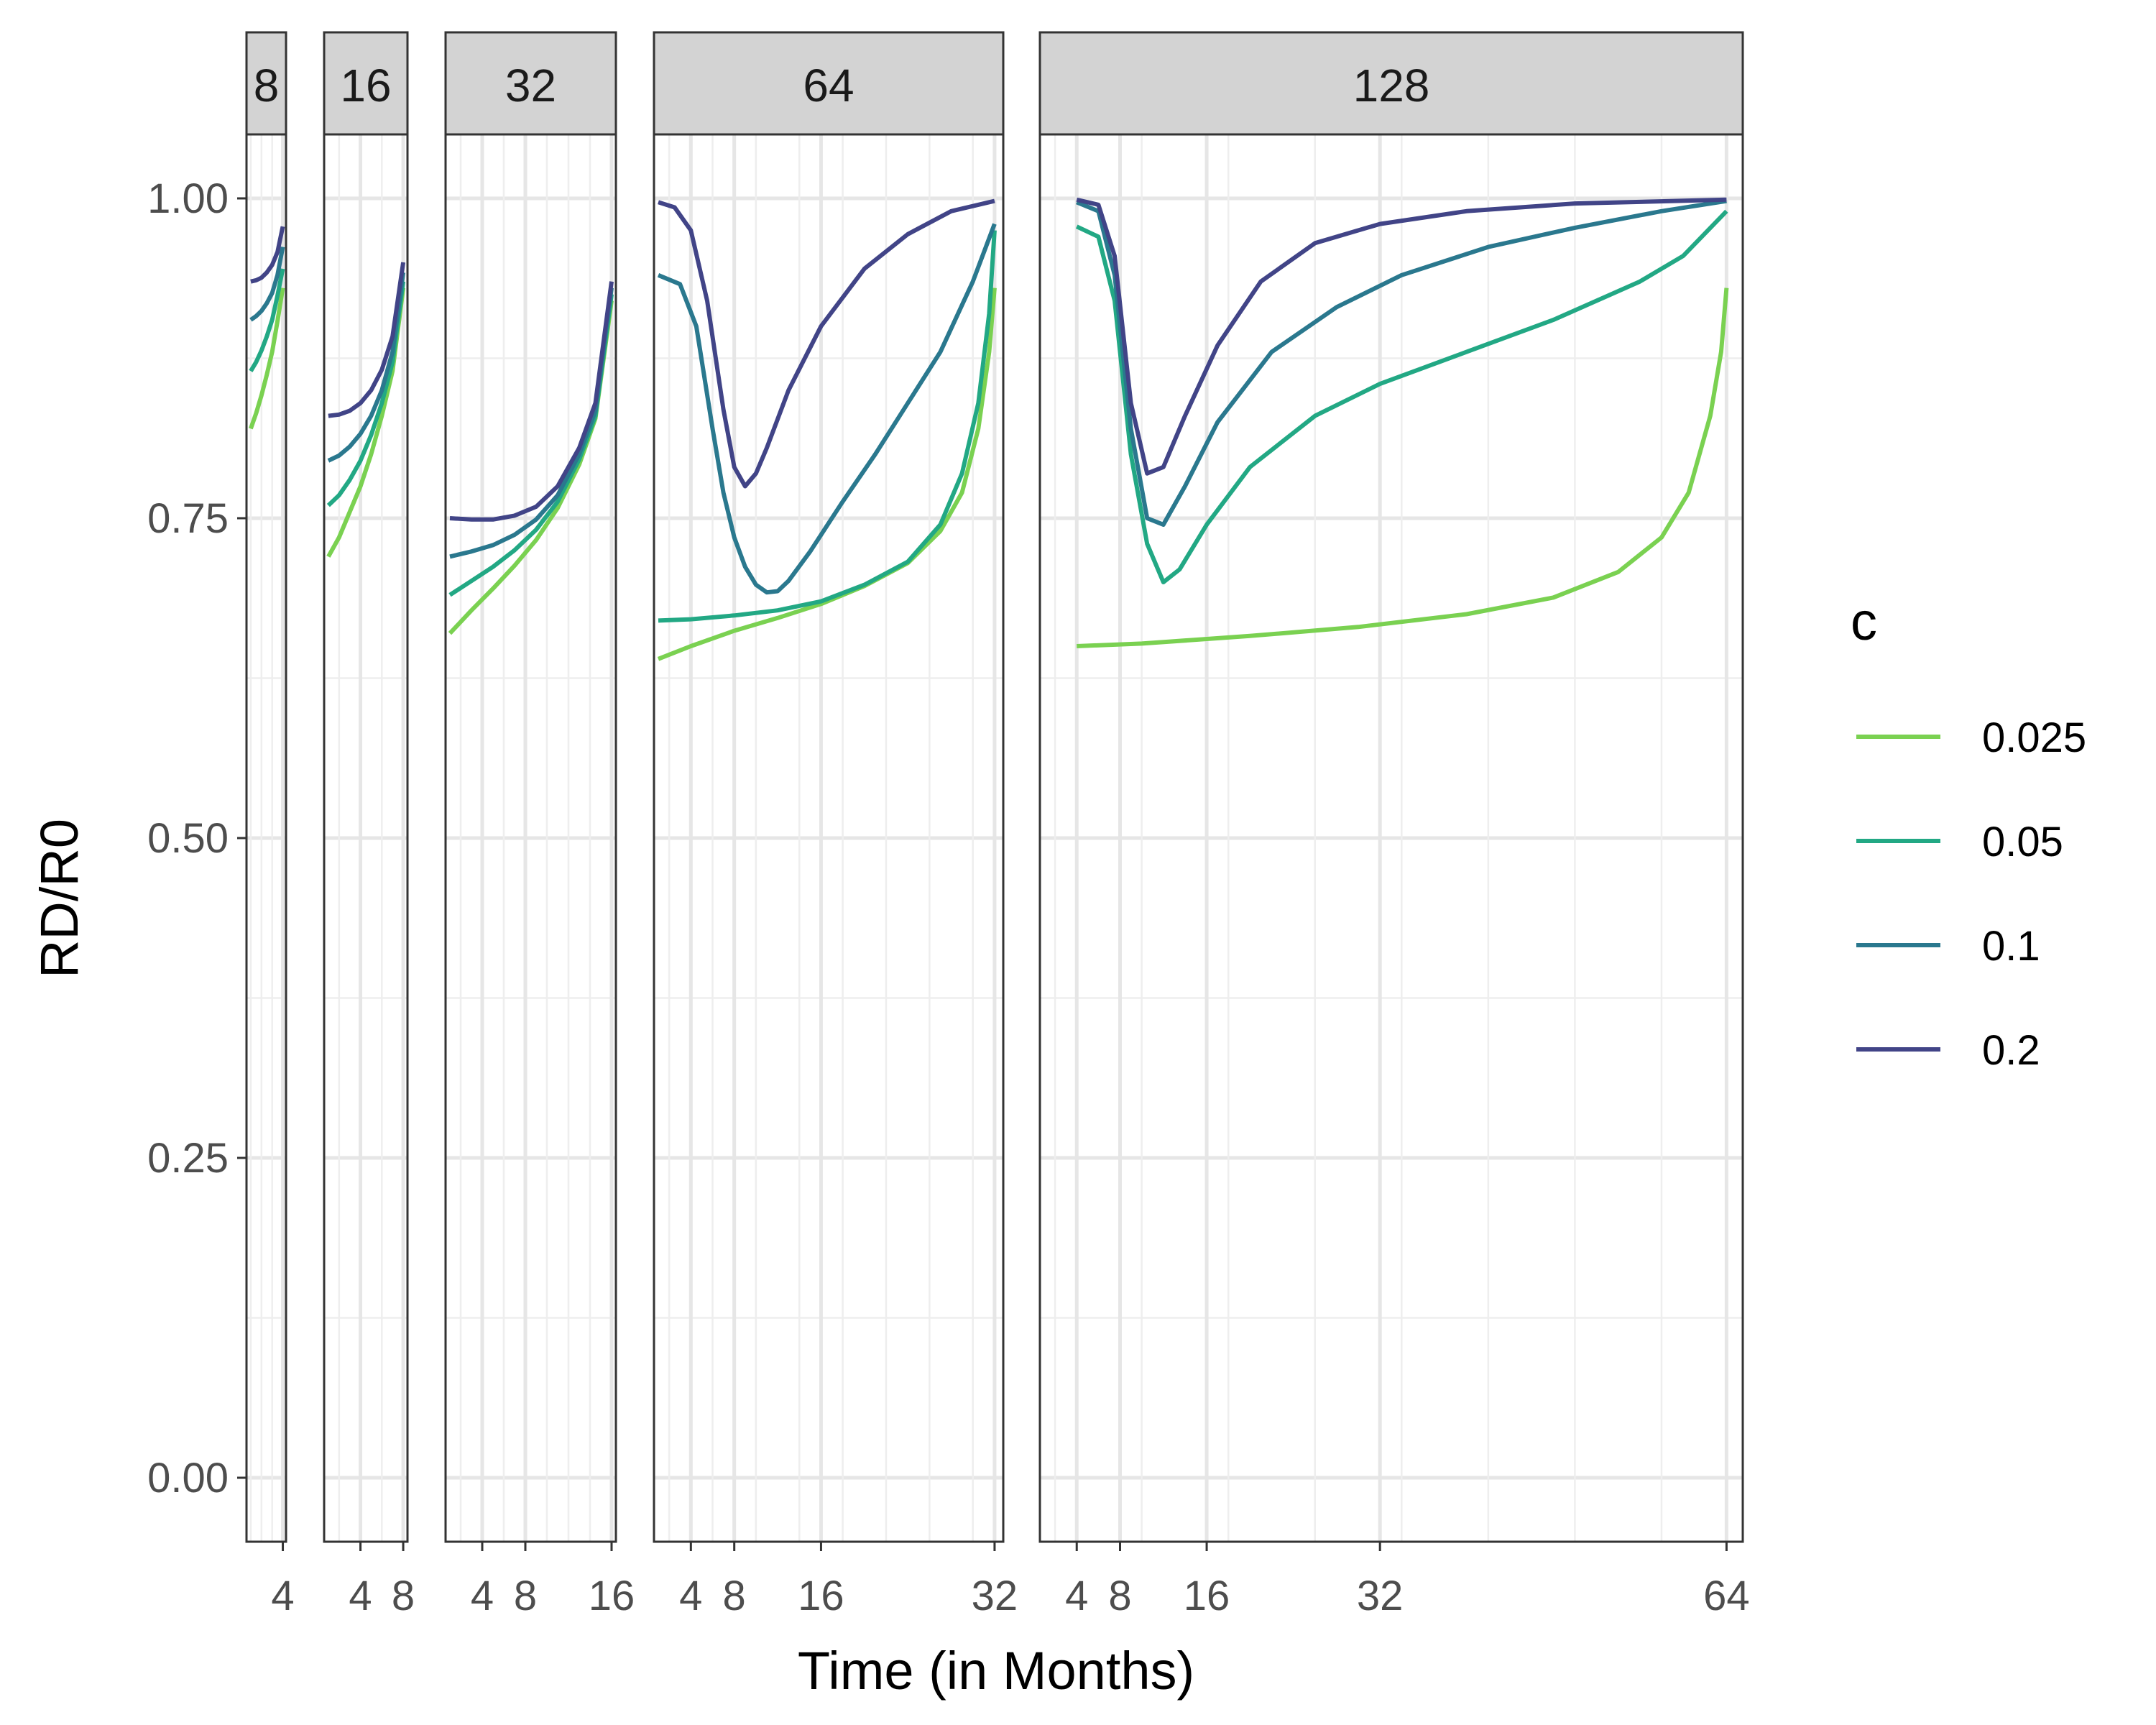 This screenshot has height=1725, width=2156. Describe the element at coordinates (1948, 1050) in the screenshot. I see `legend-item-0.2: 0.2` at that location.